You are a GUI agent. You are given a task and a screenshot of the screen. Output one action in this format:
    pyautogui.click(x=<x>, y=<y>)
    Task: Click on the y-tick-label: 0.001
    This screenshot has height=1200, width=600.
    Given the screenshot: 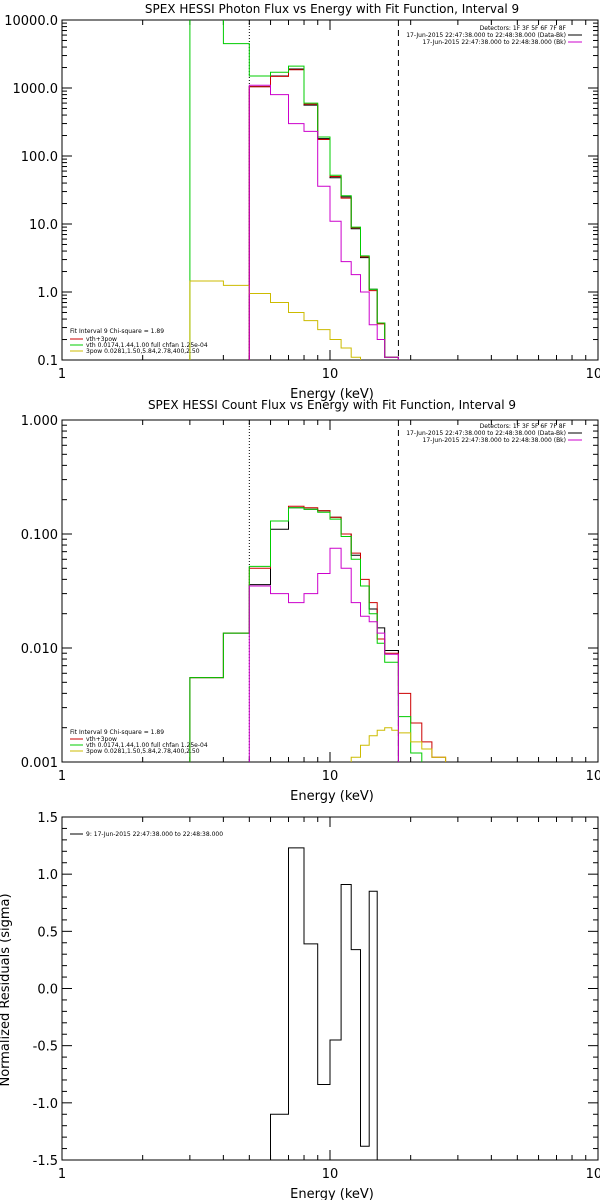 What is the action you would take?
    pyautogui.click(x=39, y=763)
    